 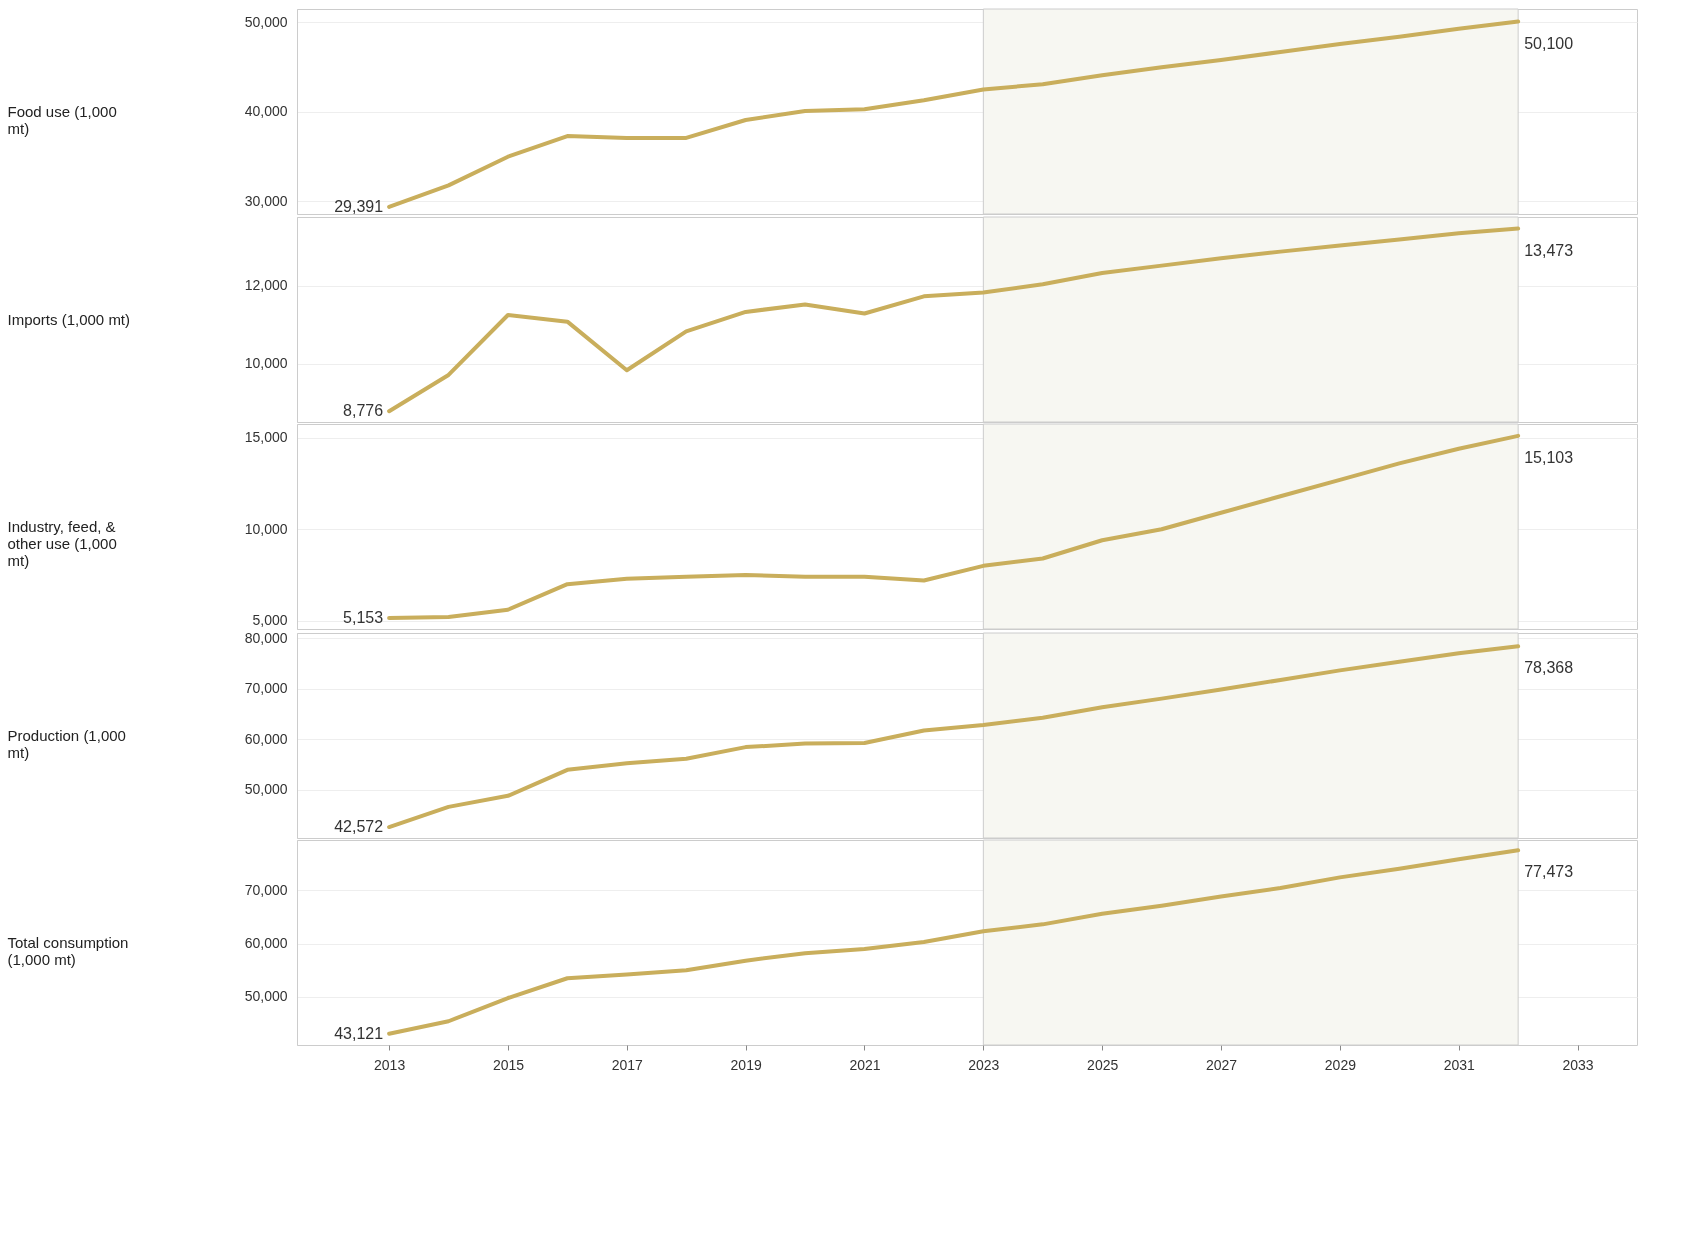 I want to click on data-label: 15,103, so click(x=1549, y=457).